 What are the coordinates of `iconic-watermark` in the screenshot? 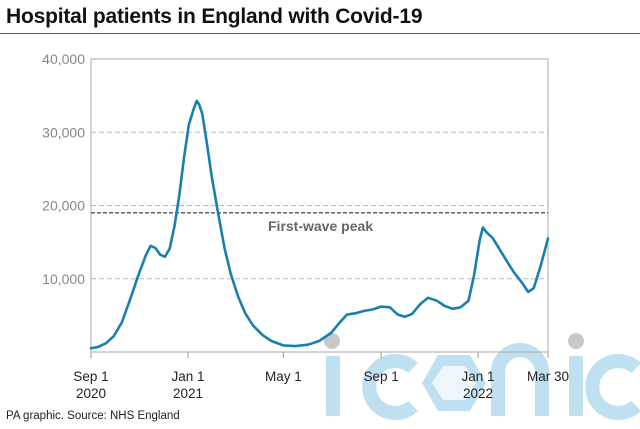 It's located at (482, 376).